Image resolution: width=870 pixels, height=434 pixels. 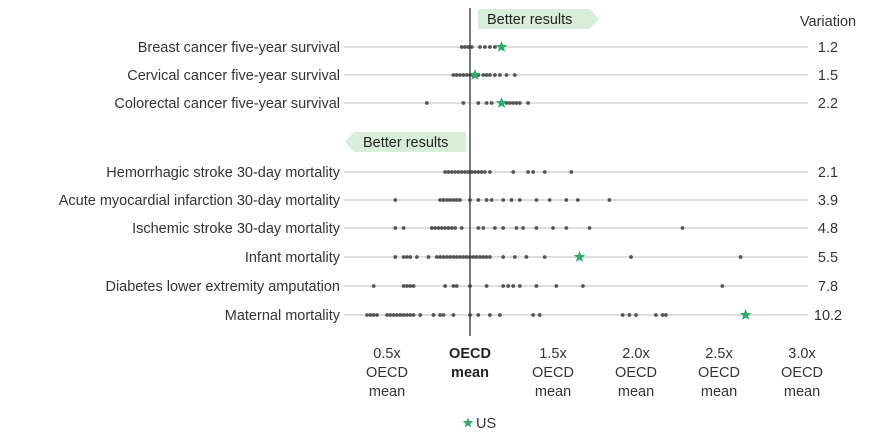 I want to click on variation-value: 4.8, so click(x=828, y=229).